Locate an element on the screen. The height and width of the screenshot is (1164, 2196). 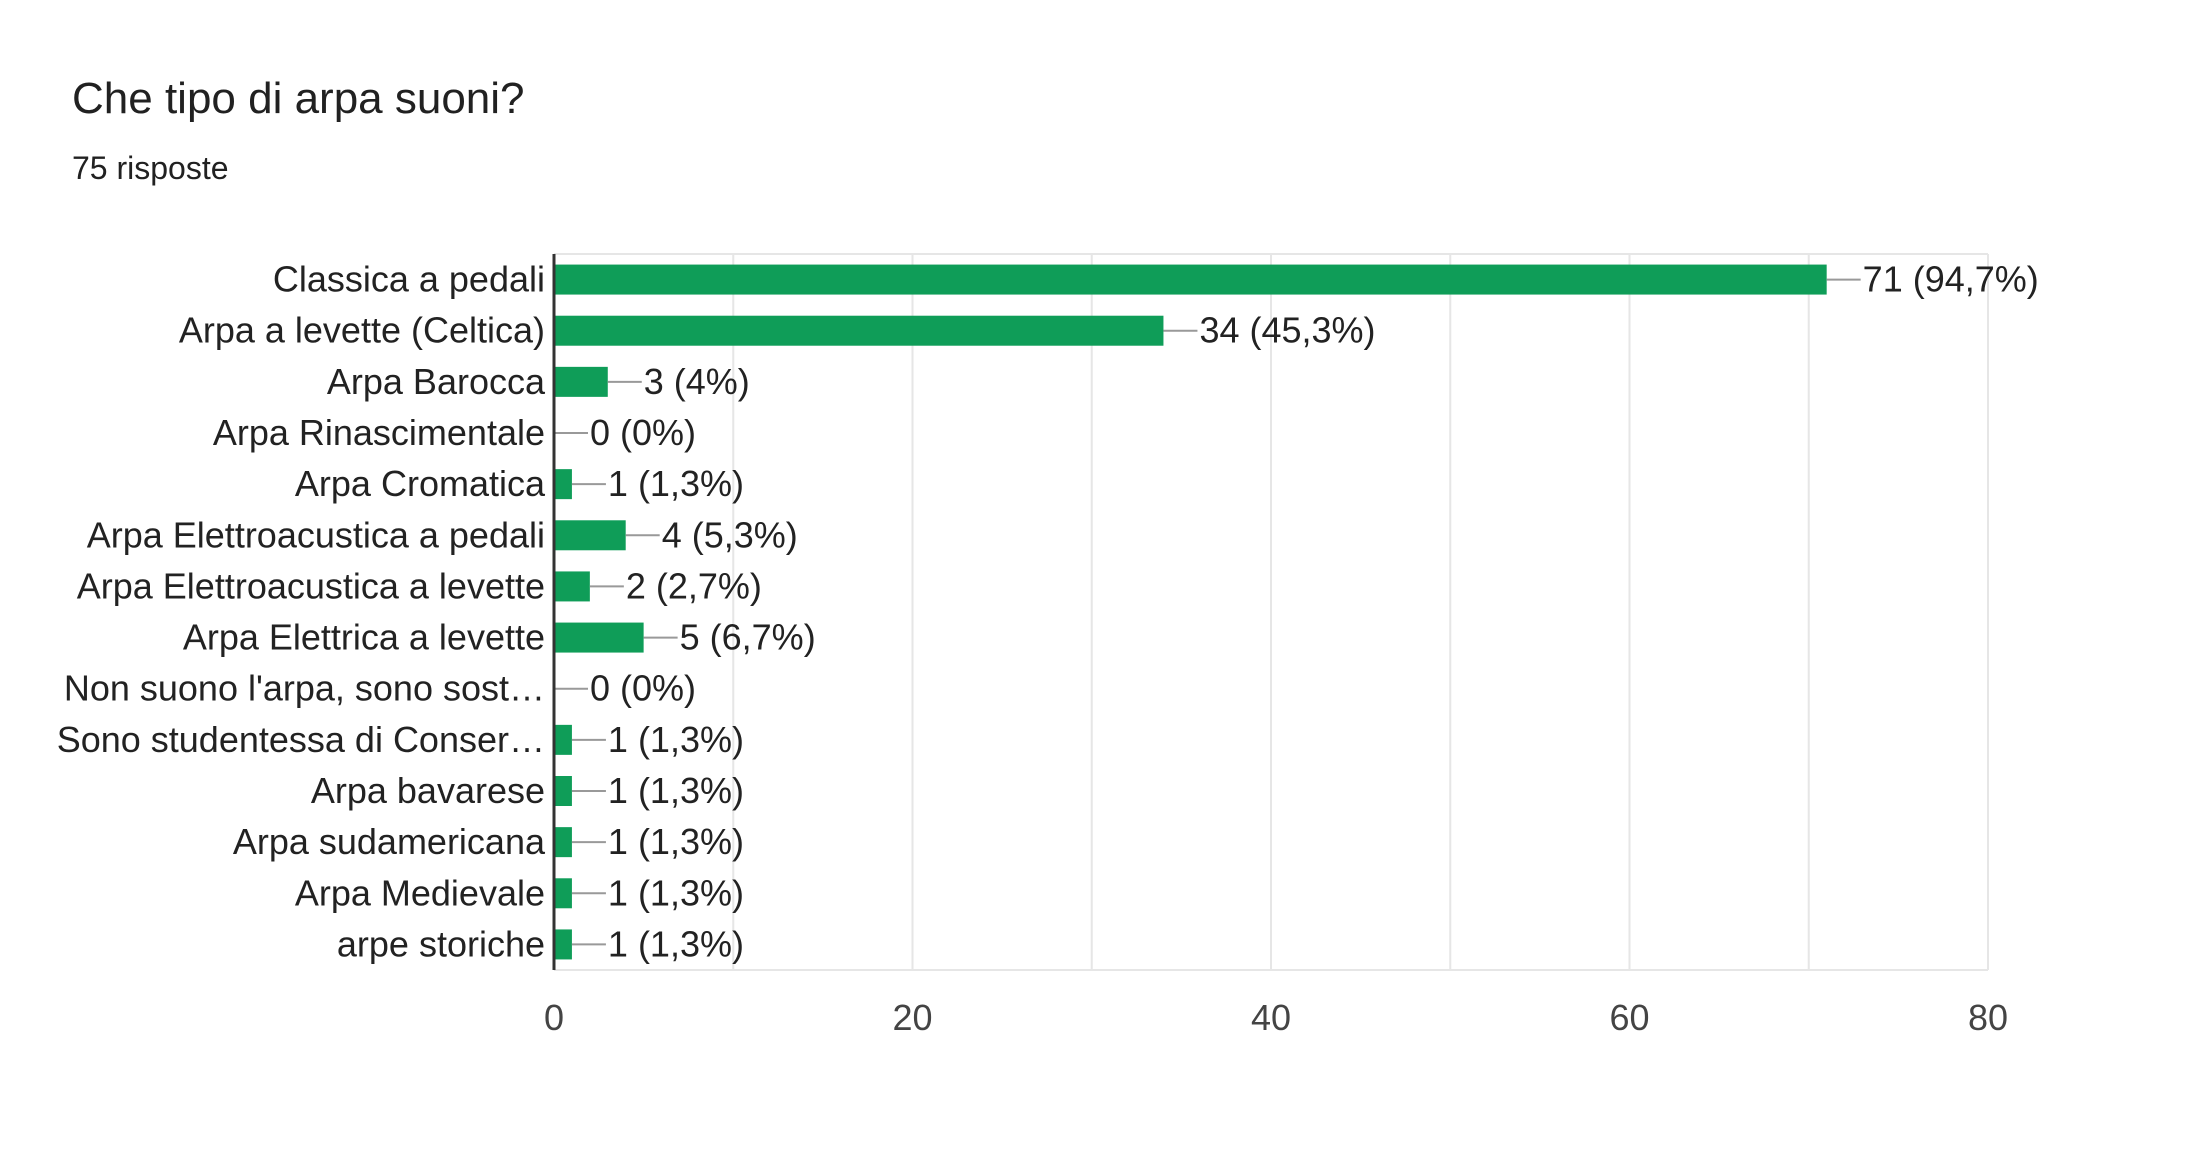
x-tick-label: 20 is located at coordinates (912, 1017).